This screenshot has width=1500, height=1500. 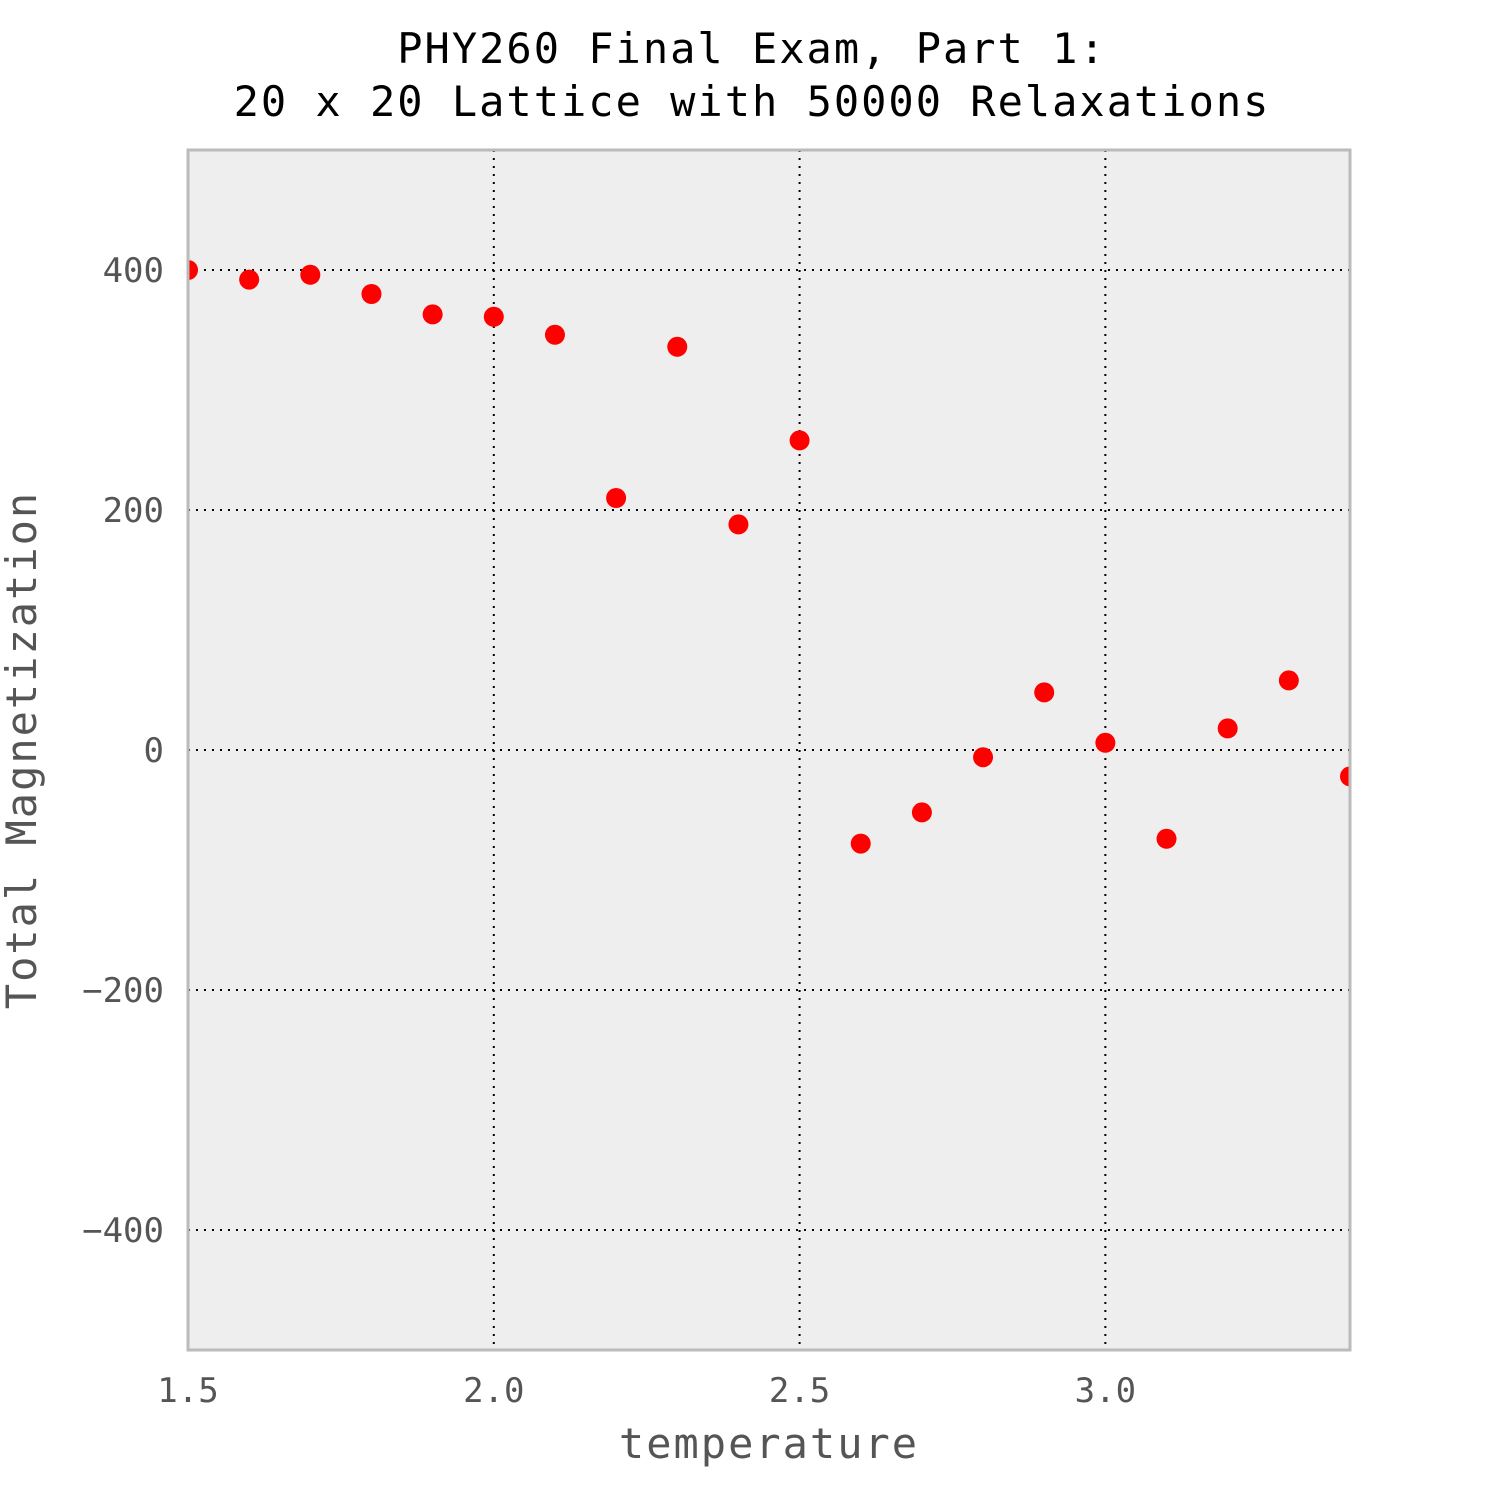 What do you see at coordinates (493, 1391) in the screenshot?
I see `x-tick-label: 2.0` at bounding box center [493, 1391].